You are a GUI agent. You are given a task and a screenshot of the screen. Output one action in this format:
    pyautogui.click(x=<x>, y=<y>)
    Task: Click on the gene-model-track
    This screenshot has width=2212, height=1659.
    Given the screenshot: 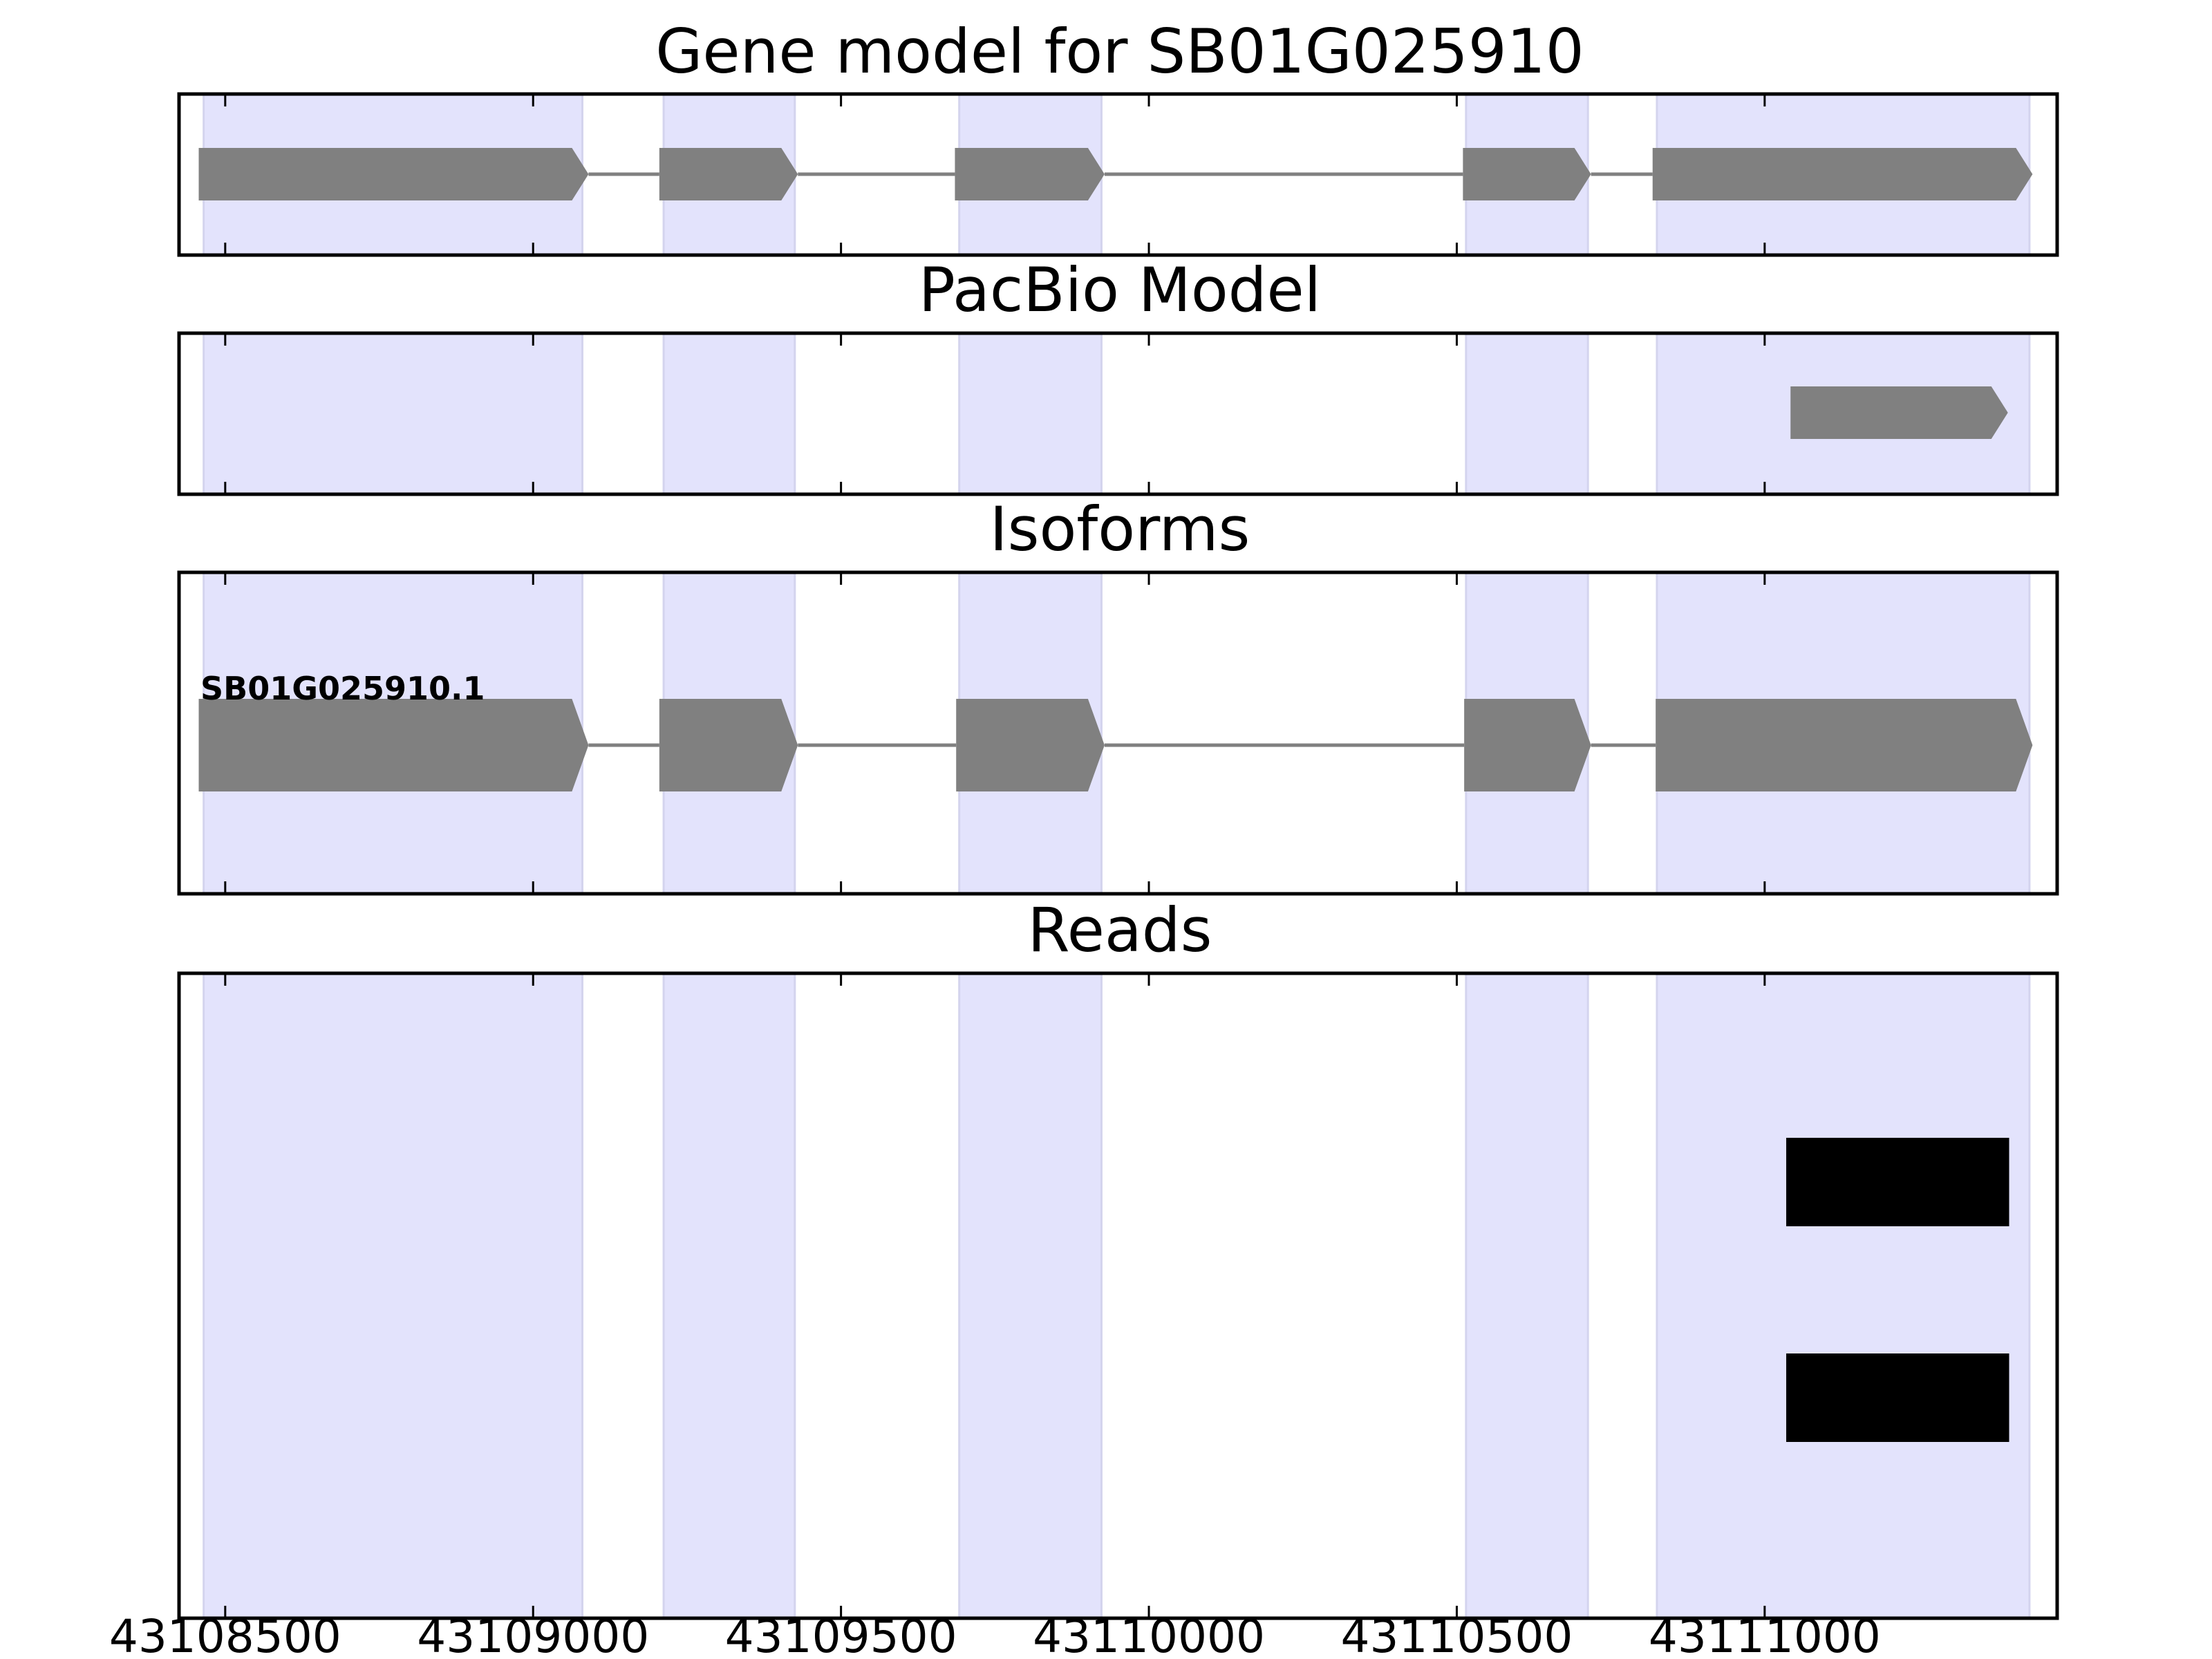 What is the action you would take?
    pyautogui.click(x=1115, y=174)
    